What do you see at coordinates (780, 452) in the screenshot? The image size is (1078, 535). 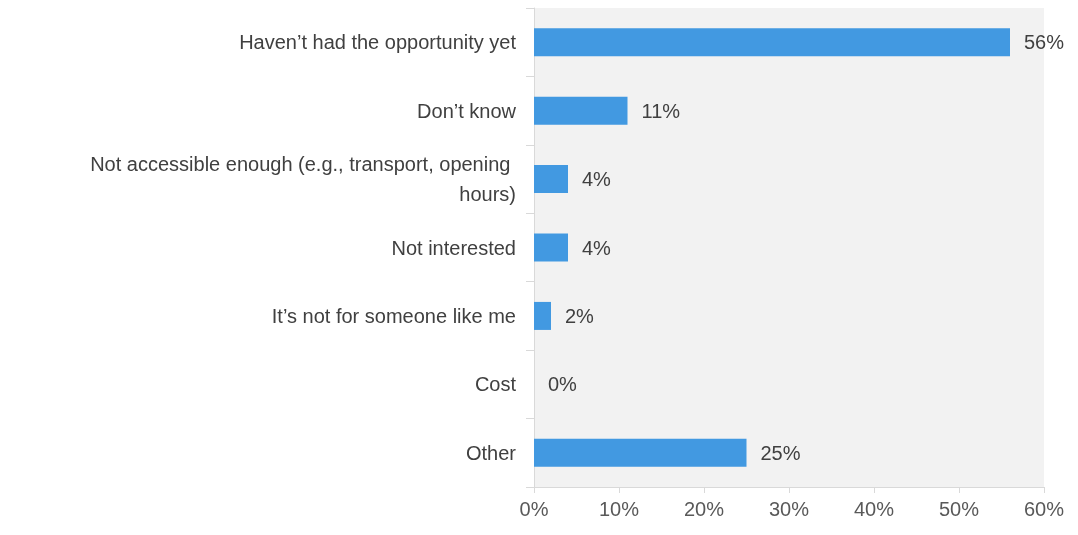 I see `data-label: 25%` at bounding box center [780, 452].